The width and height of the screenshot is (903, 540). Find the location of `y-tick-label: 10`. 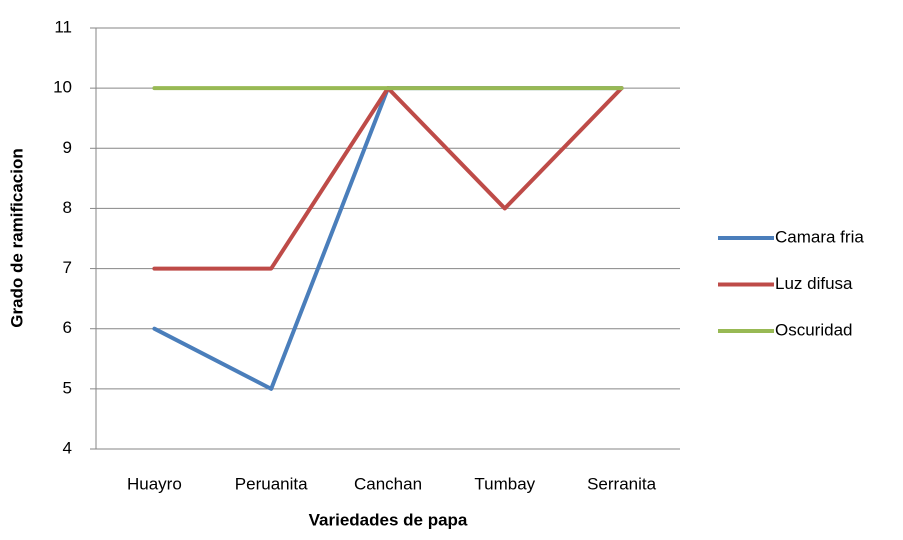

y-tick-label: 10 is located at coordinates (62, 87).